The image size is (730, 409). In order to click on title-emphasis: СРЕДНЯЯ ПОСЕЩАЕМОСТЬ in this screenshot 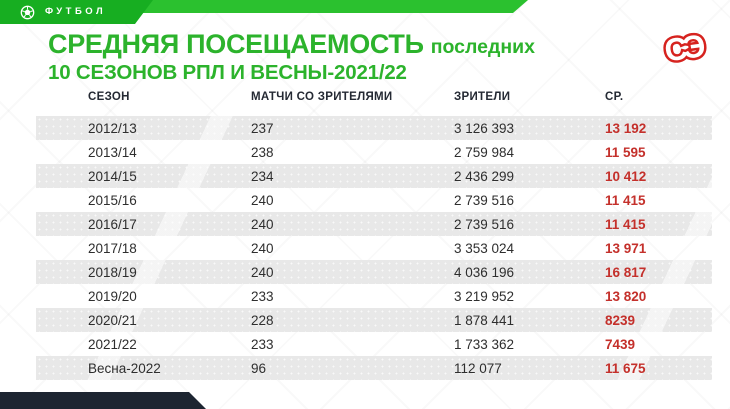, I will do `click(236, 44)`.